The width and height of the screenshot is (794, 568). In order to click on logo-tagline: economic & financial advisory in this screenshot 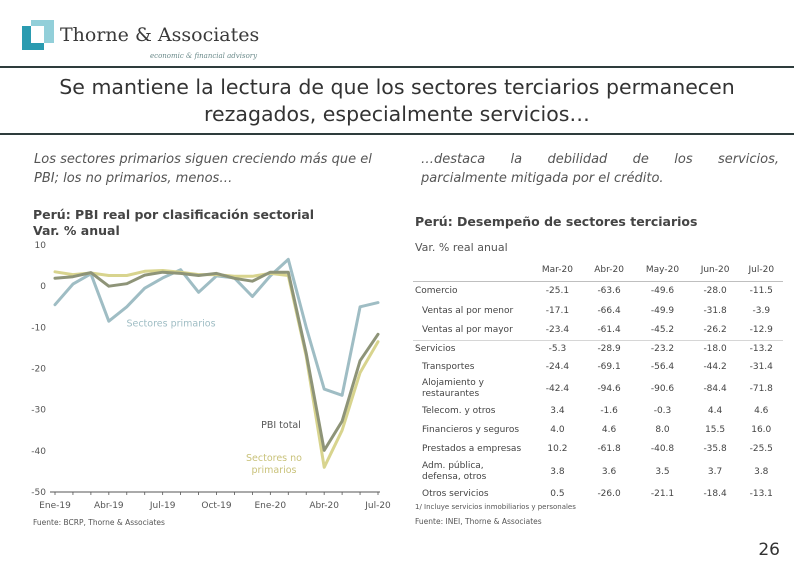, I will do `click(204, 56)`.